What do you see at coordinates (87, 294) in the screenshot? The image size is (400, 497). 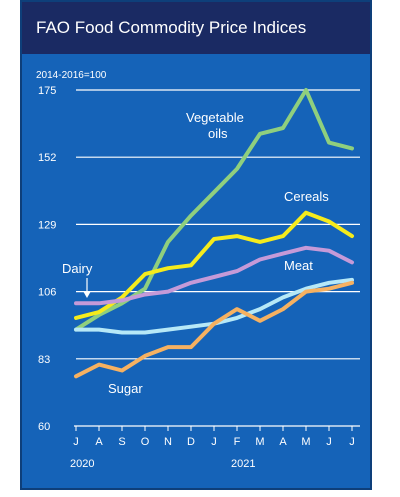 I see `dairy-pointer-arrowhead` at bounding box center [87, 294].